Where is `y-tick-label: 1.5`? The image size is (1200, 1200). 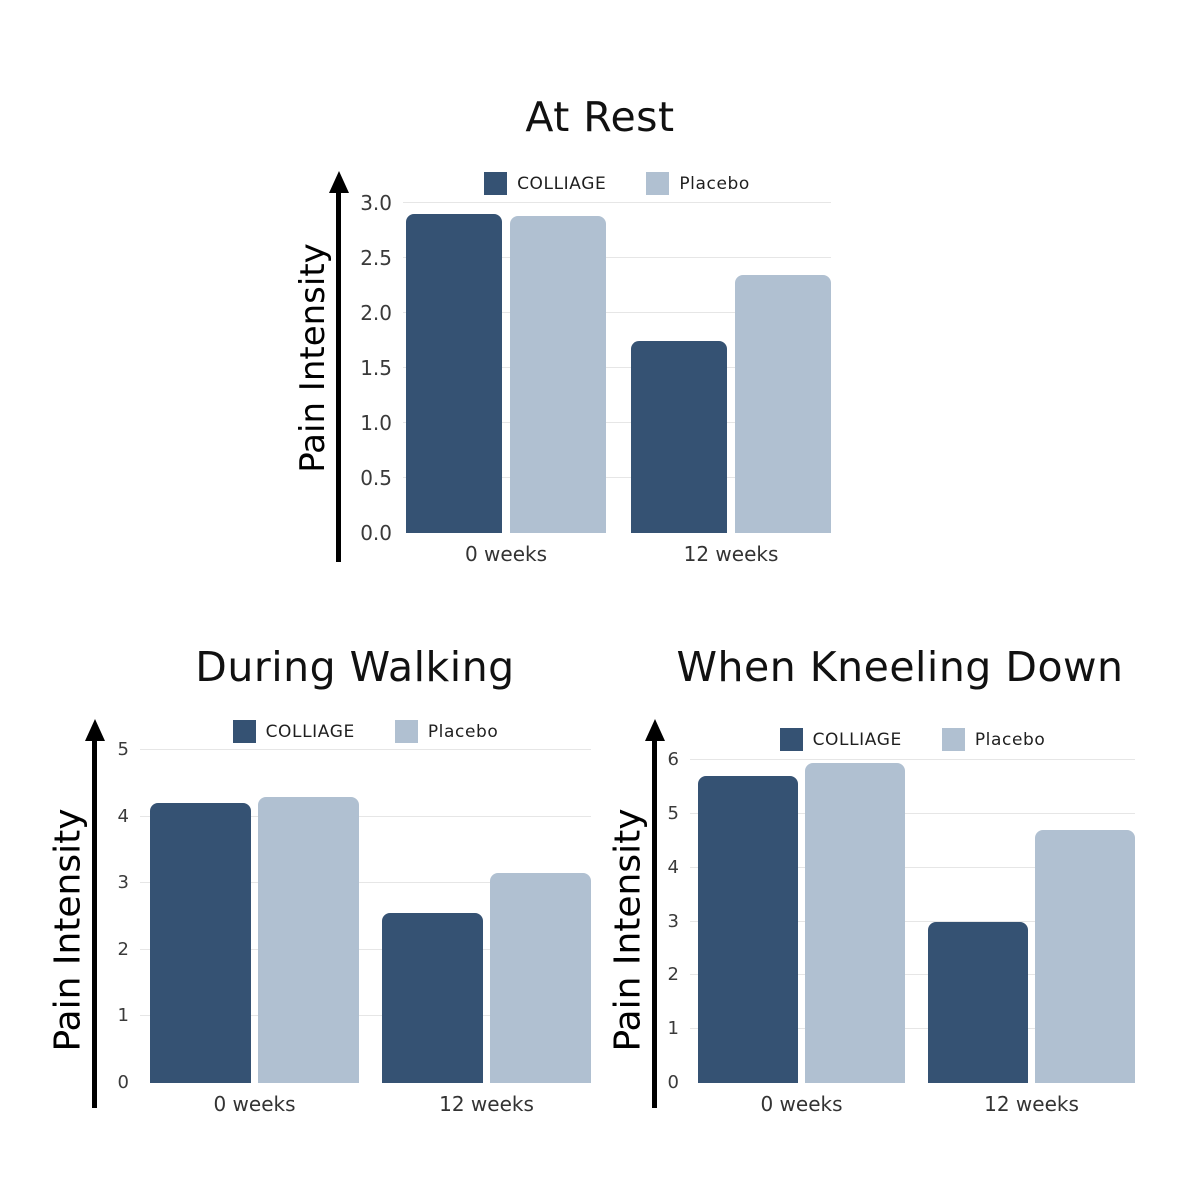 y-tick-label: 1.5 is located at coordinates (376, 368).